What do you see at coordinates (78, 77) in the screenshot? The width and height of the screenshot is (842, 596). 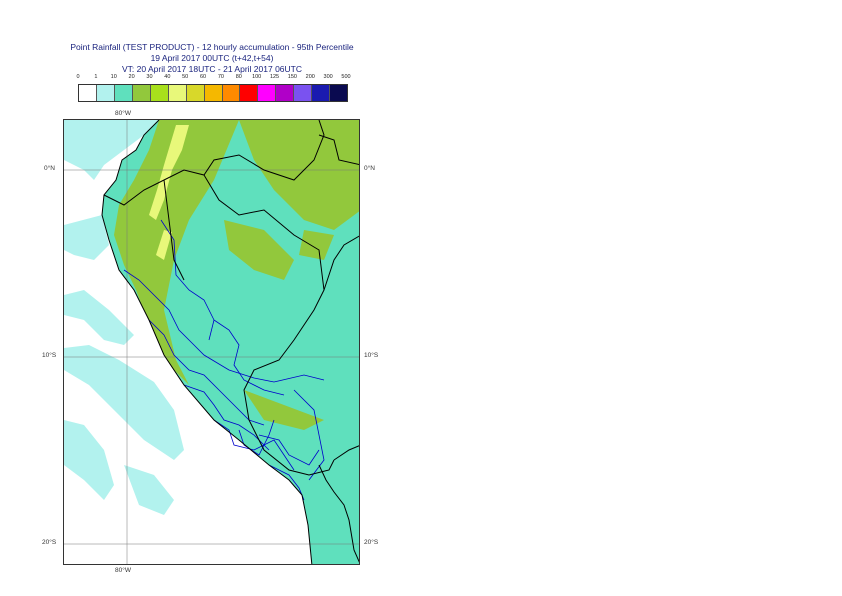 I see `legend-tick-label: 0` at bounding box center [78, 77].